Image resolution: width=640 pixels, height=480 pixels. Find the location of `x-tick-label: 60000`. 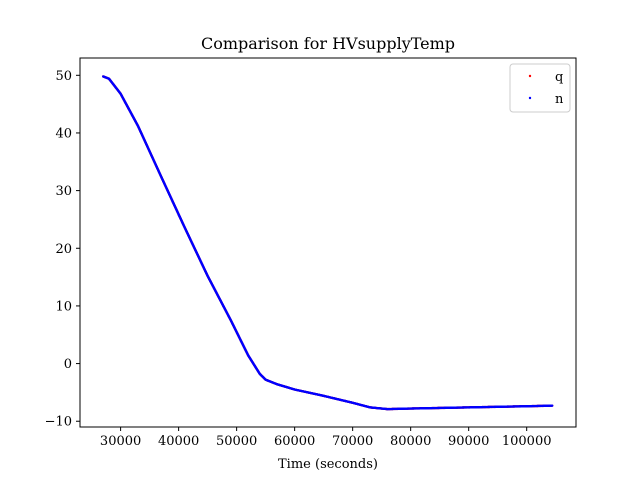

x-tick-label: 60000 is located at coordinates (294, 441).